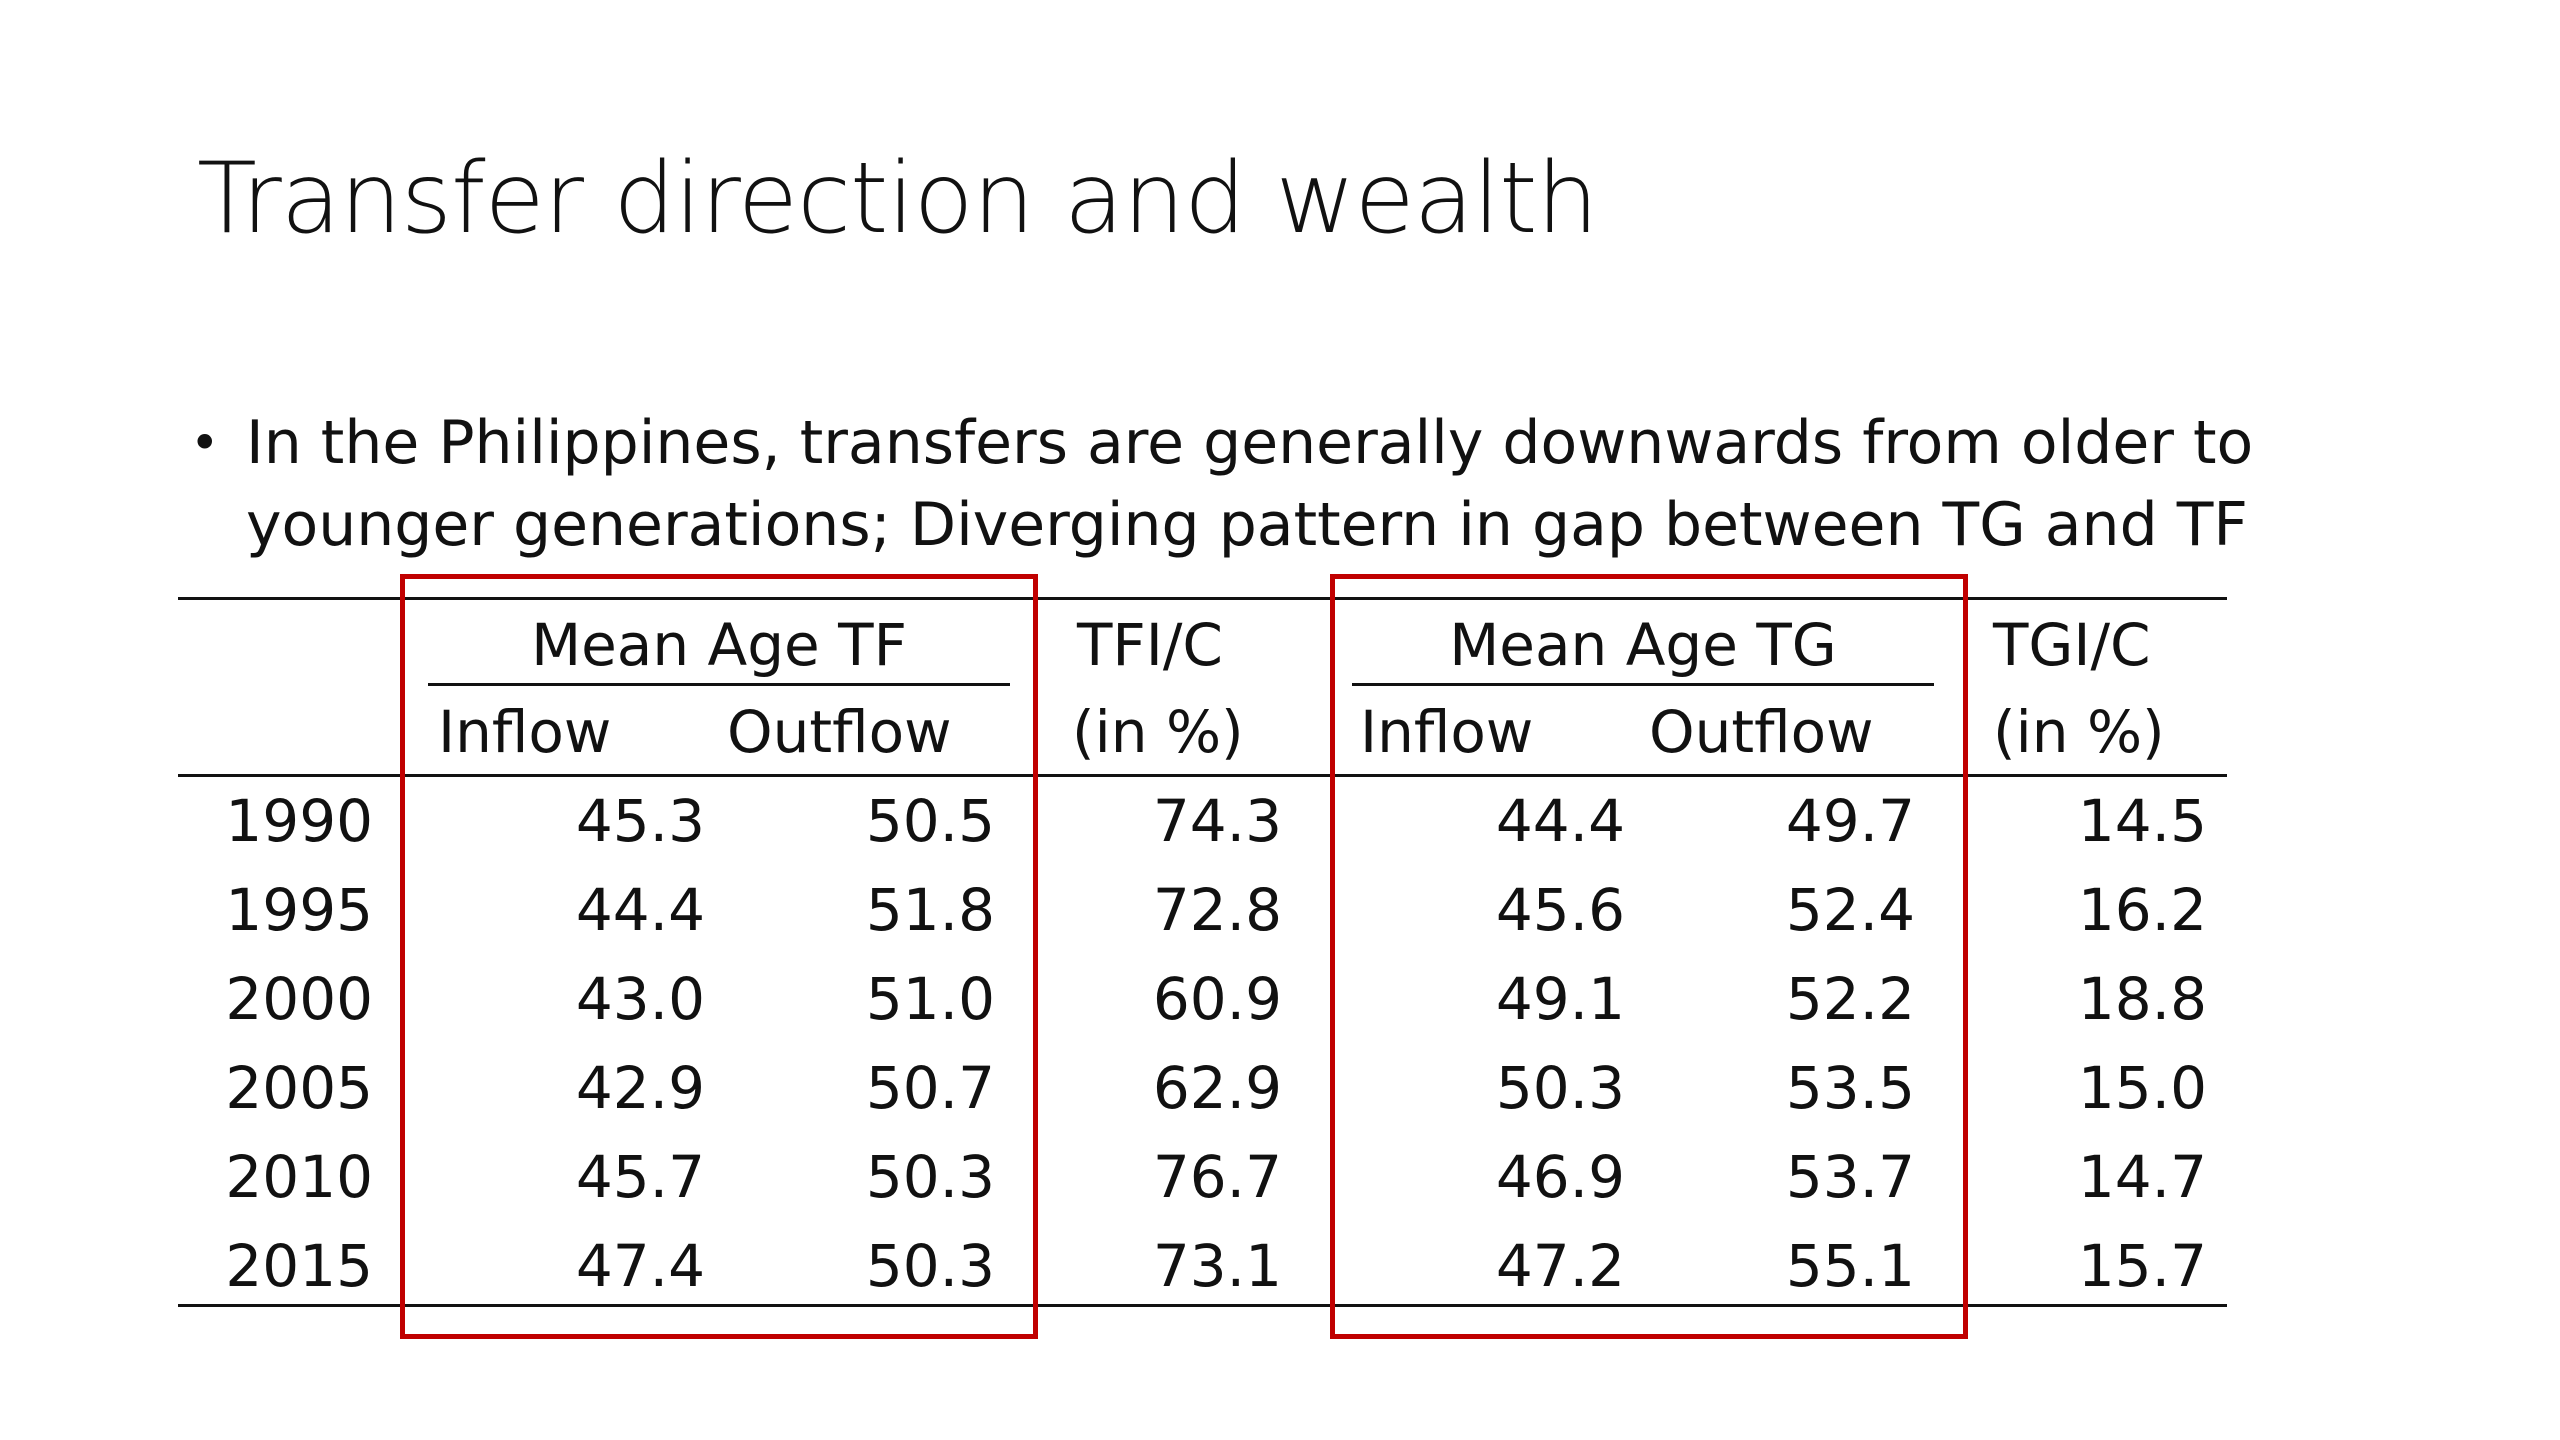  What do you see at coordinates (640, 910) in the screenshot?
I see `cell-tf-inflow: 44.4` at bounding box center [640, 910].